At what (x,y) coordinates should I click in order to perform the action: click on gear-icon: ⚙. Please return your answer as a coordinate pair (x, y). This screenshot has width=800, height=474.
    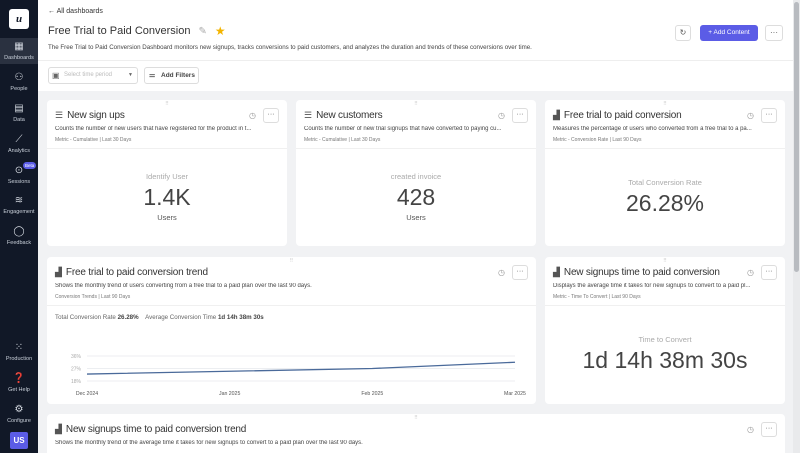
    Looking at the image, I should click on (19, 410).